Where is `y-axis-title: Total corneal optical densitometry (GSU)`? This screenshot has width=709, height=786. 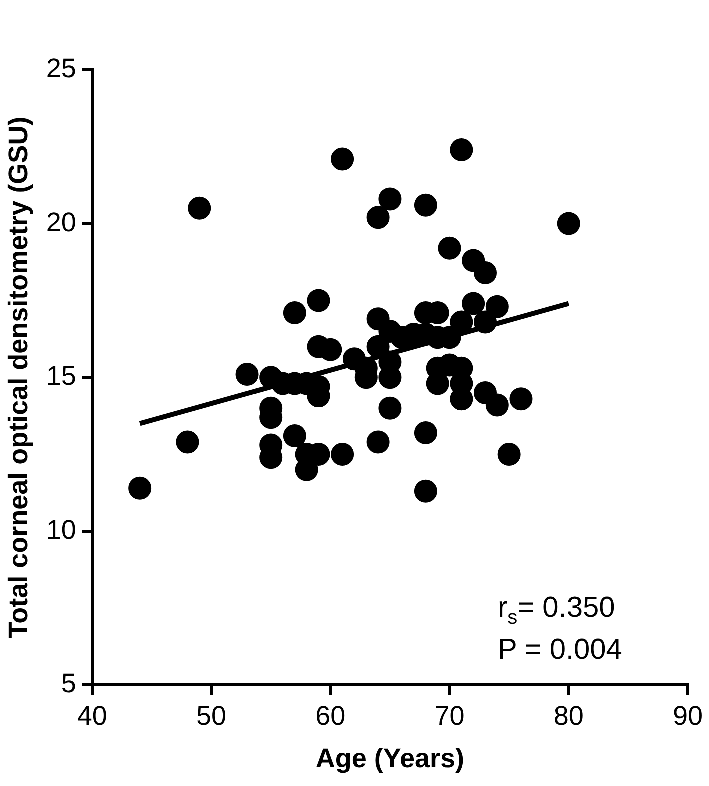
y-axis-title: Total corneal optical densitometry (GSU) is located at coordinates (19, 377).